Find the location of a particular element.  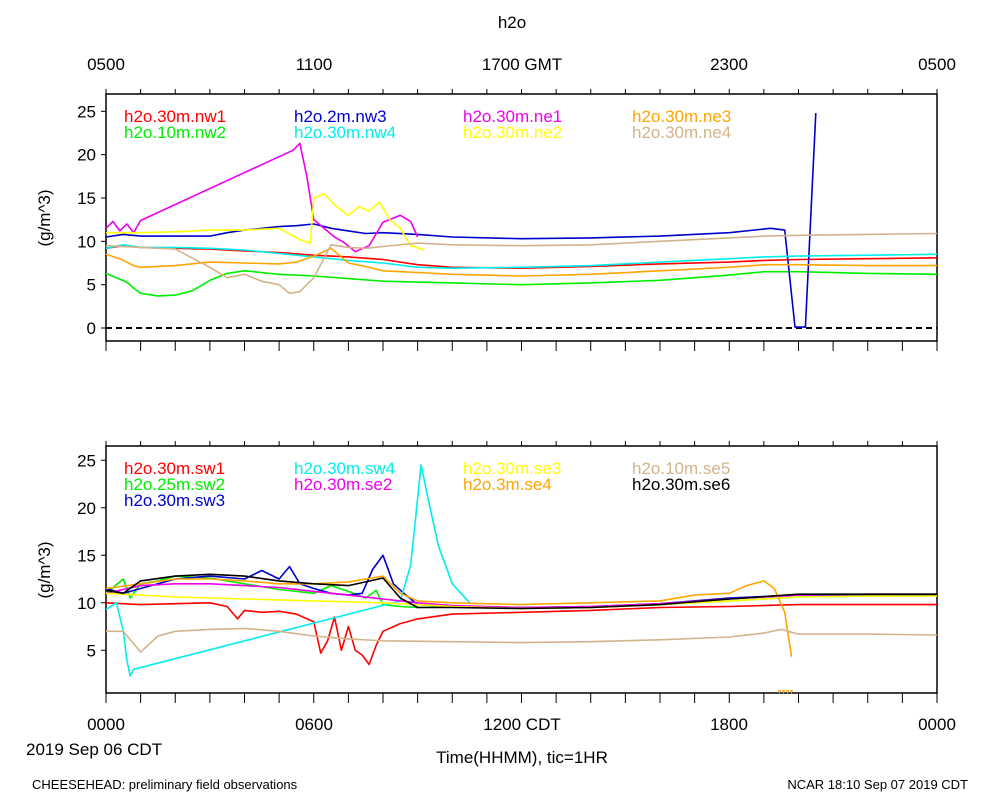

series-line-h2o-30m-nw1 is located at coordinates (521, 257).